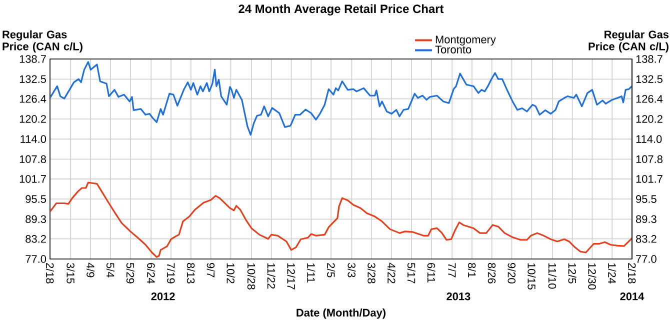  Describe the element at coordinates (341, 10) in the screenshot. I see `chart-title: 24 Month Average Retail Price Chart` at that location.